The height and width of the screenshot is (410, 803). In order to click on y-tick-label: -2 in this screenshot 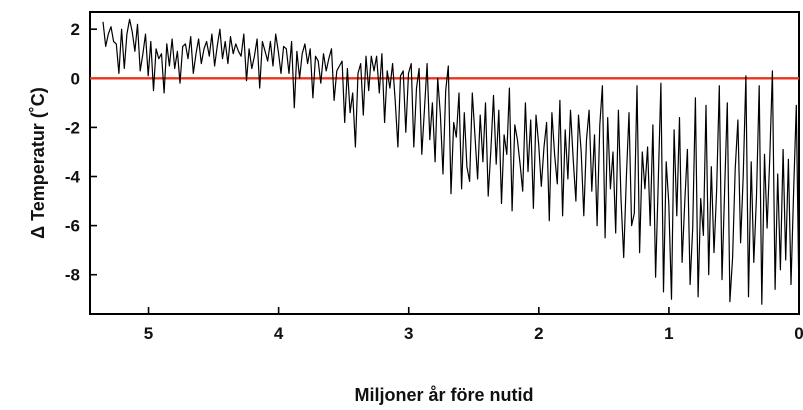, I will do `click(72, 127)`.